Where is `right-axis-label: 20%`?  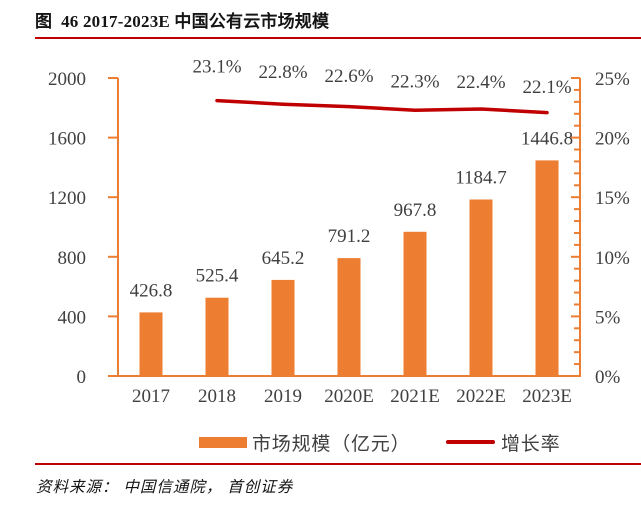
right-axis-label: 20% is located at coordinates (612, 139).